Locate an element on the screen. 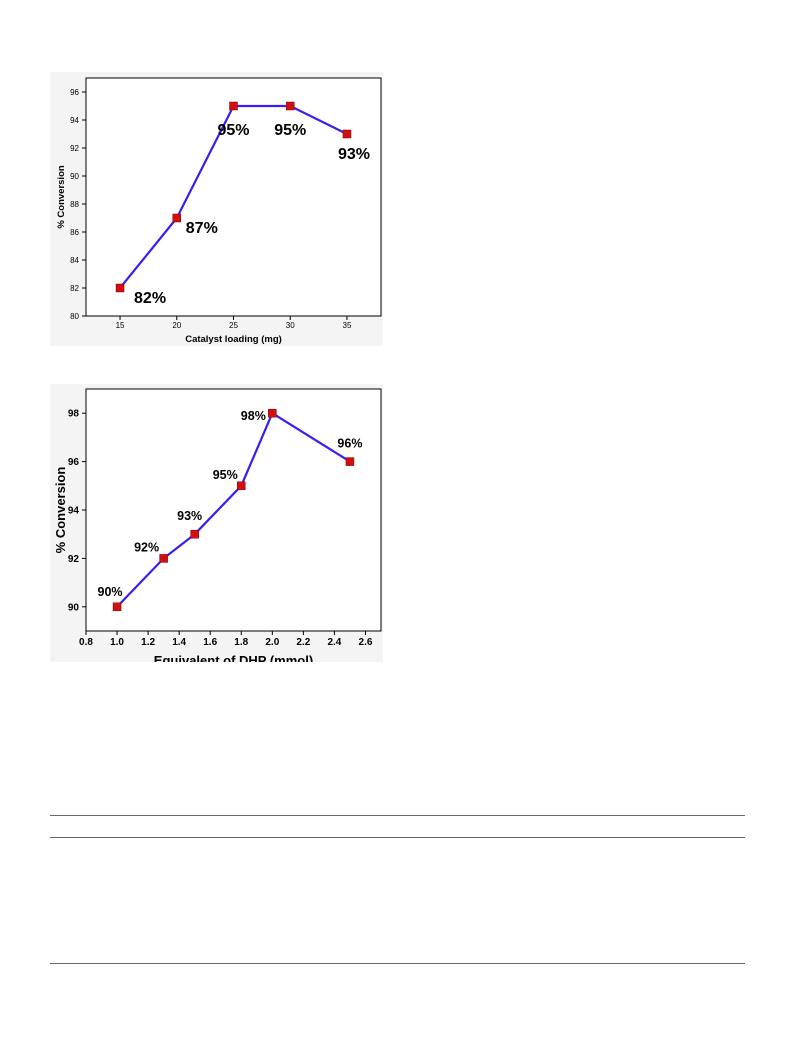 Image resolution: width=793 pixels, height=1057 pixels. x-tick-label: 35 is located at coordinates (347, 325).